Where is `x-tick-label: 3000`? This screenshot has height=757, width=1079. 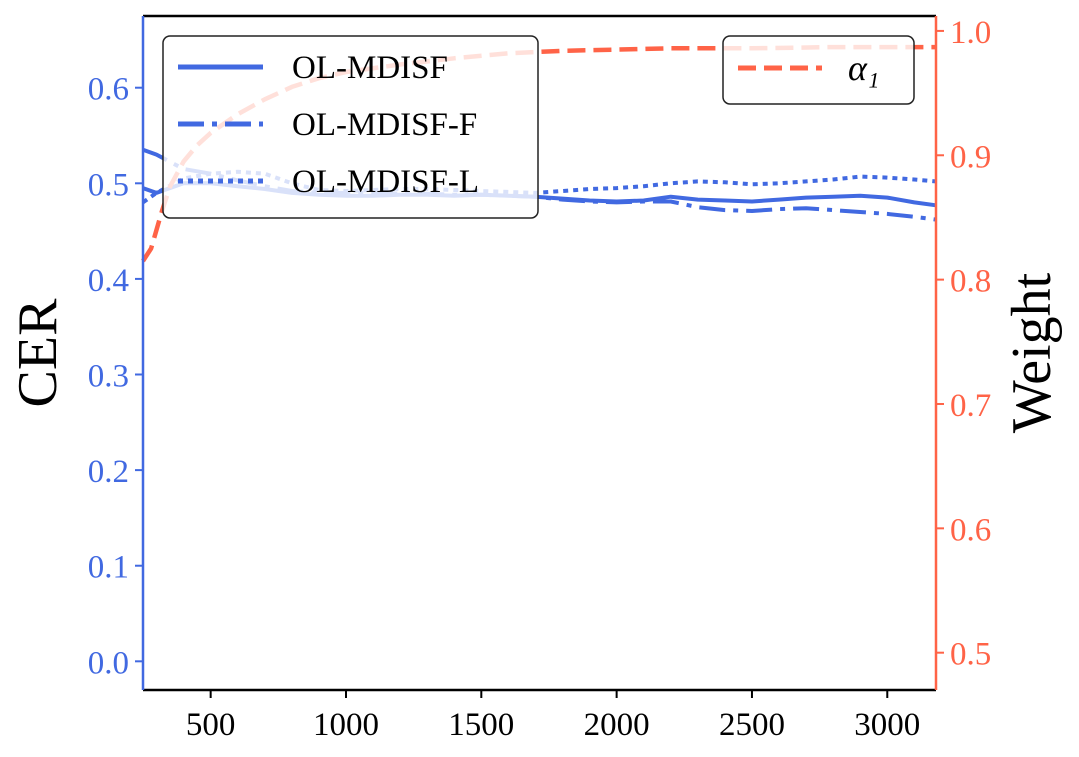 x-tick-label: 3000 is located at coordinates (887, 725).